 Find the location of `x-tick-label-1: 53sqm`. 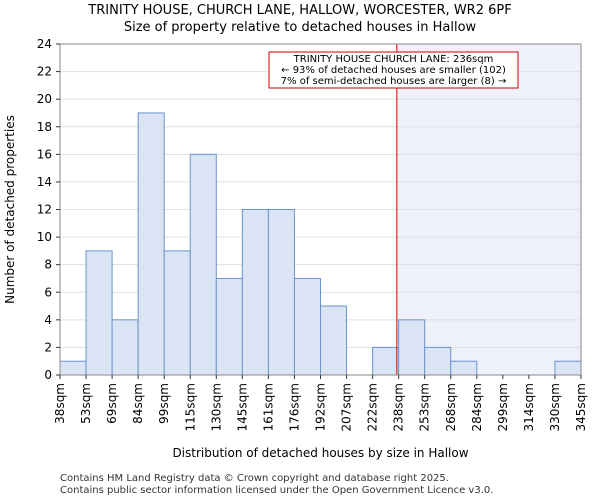

x-tick-label-1: 53sqm is located at coordinates (86, 403).